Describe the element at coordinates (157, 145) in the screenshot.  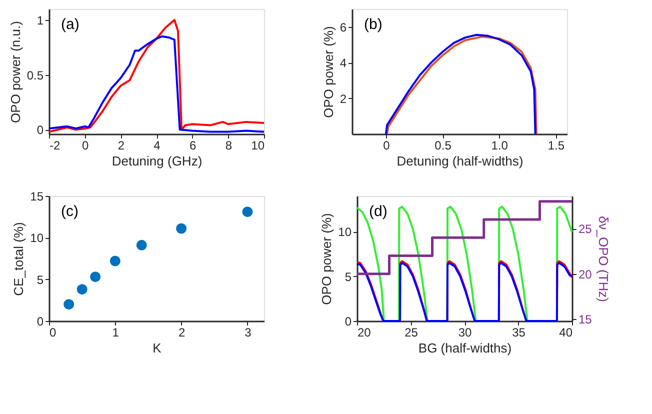
I see `x-tick-label: 4` at that location.